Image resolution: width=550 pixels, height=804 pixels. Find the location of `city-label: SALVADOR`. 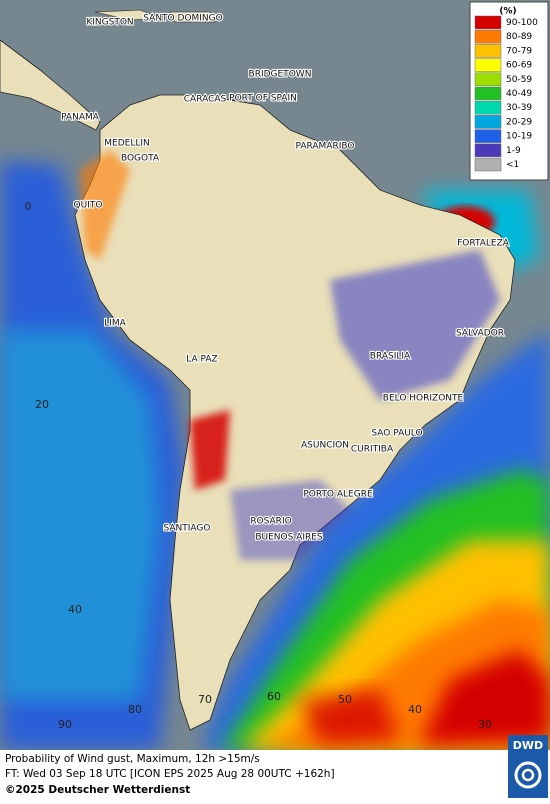

city-label: SALVADOR is located at coordinates (480, 334).